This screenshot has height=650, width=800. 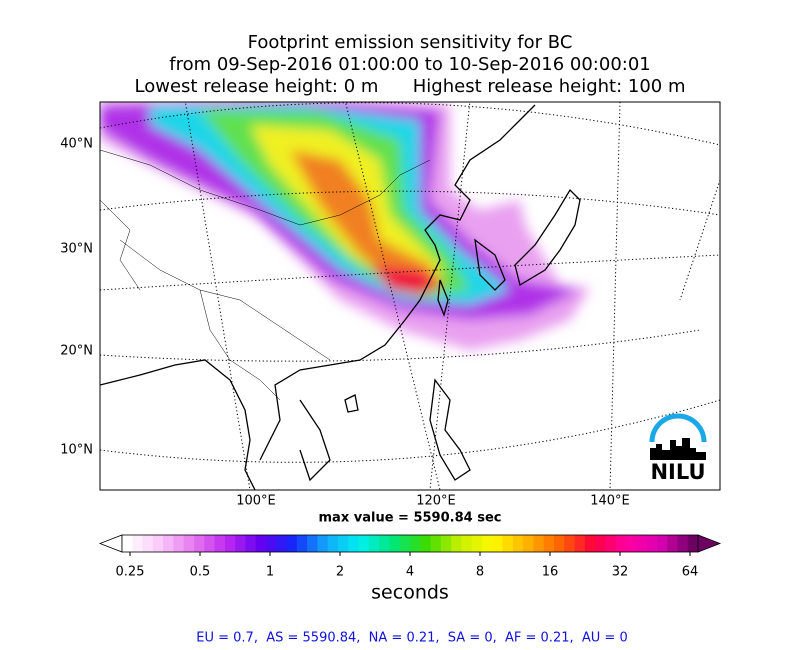 What do you see at coordinates (480, 572) in the screenshot?
I see `colorbar-tick-label: 8` at bounding box center [480, 572].